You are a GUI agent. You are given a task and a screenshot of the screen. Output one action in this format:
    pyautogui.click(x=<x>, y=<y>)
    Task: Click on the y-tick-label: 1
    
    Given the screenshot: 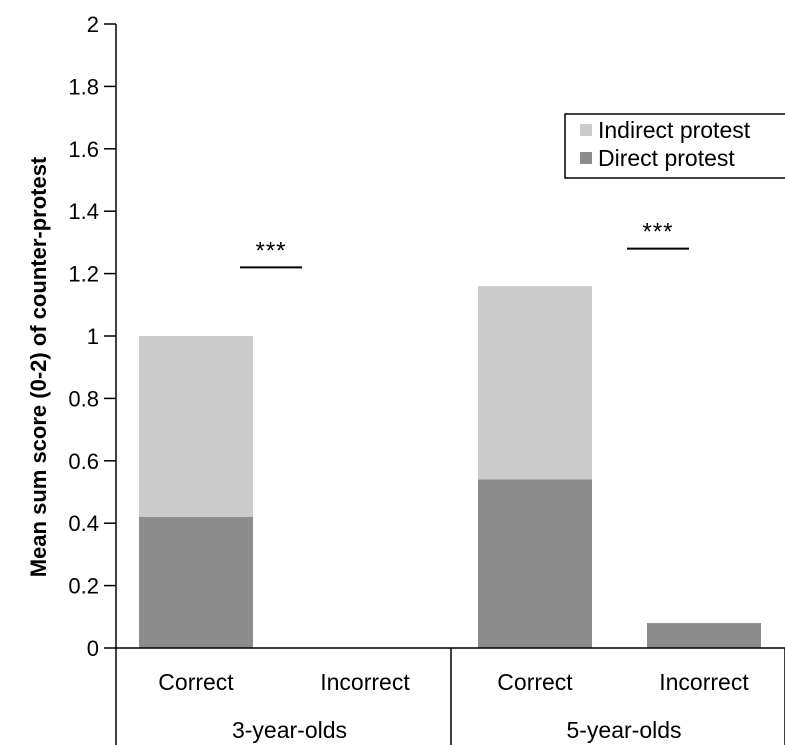 What is the action you would take?
    pyautogui.click(x=93, y=336)
    